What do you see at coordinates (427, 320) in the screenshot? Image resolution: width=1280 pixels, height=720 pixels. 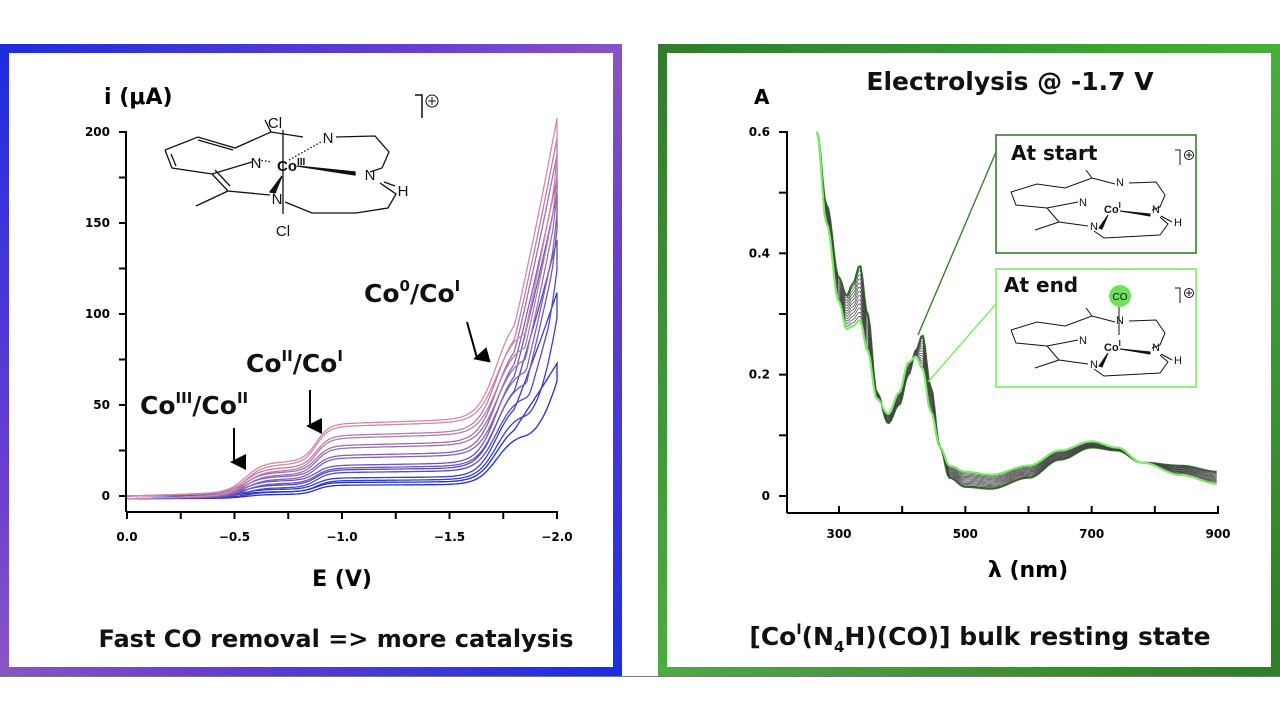 I see `annotation-co0-co1: Co0/CoI` at bounding box center [427, 320].